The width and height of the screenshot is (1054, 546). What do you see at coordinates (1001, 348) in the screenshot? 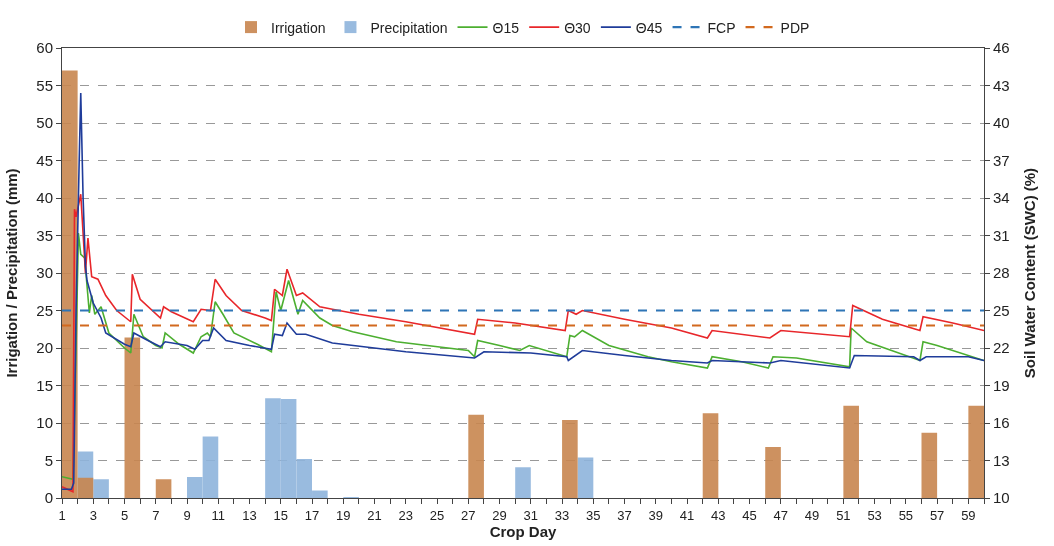
I see `y2-tick-label: 22` at bounding box center [1001, 348].